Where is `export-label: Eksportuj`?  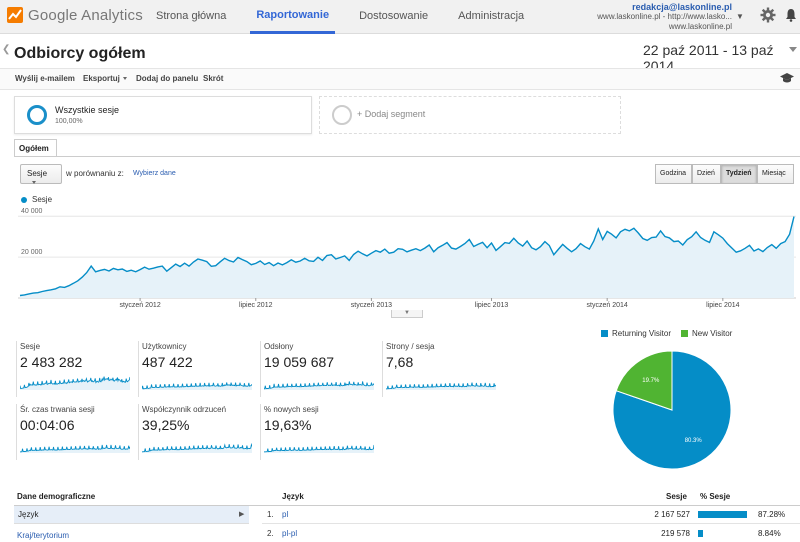
export-label: Eksportuj is located at coordinates (101, 78).